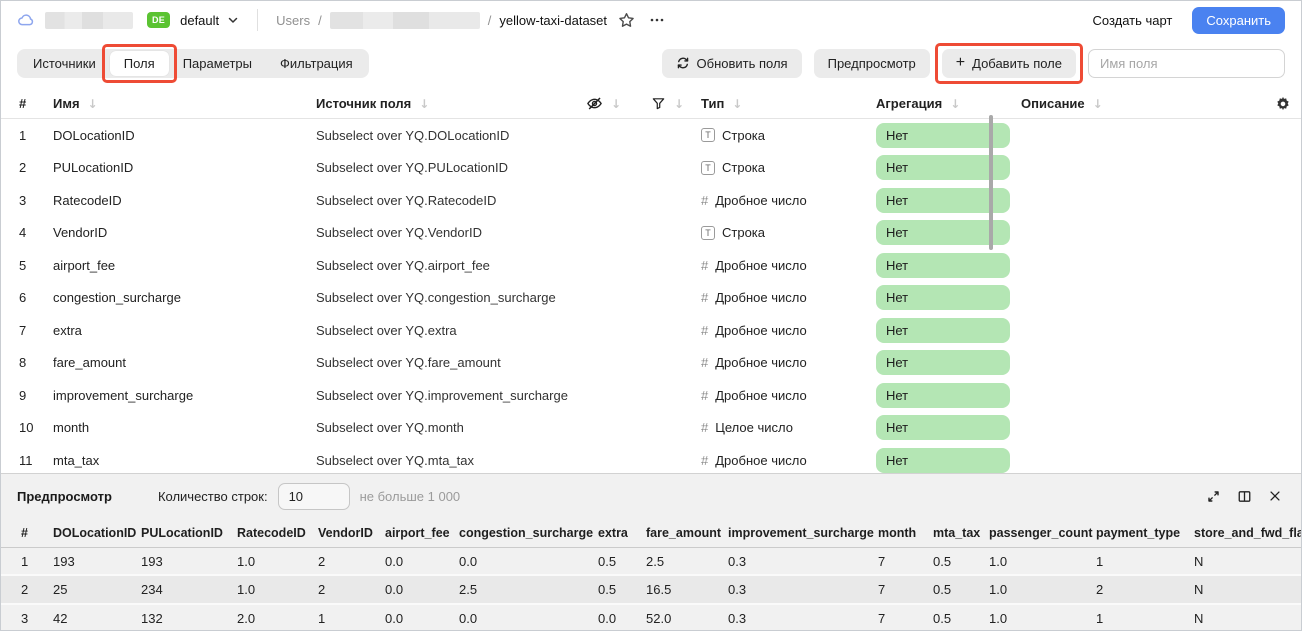 This screenshot has height=631, width=1302. What do you see at coordinates (1008, 63) in the screenshot?
I see `add-field-button: + Добавить поле` at bounding box center [1008, 63].